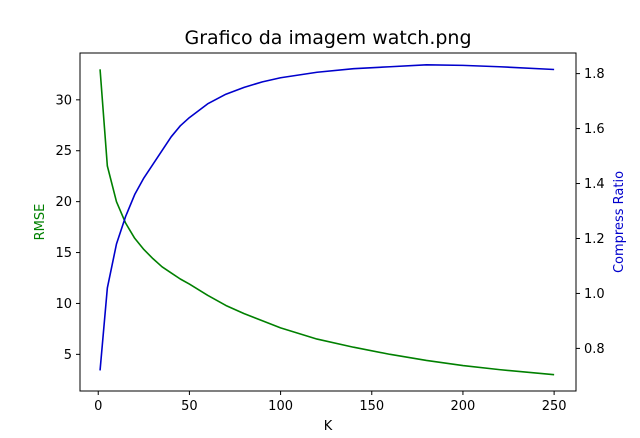  I want to click on right-y-tick-label: 0.8, so click(594, 349).